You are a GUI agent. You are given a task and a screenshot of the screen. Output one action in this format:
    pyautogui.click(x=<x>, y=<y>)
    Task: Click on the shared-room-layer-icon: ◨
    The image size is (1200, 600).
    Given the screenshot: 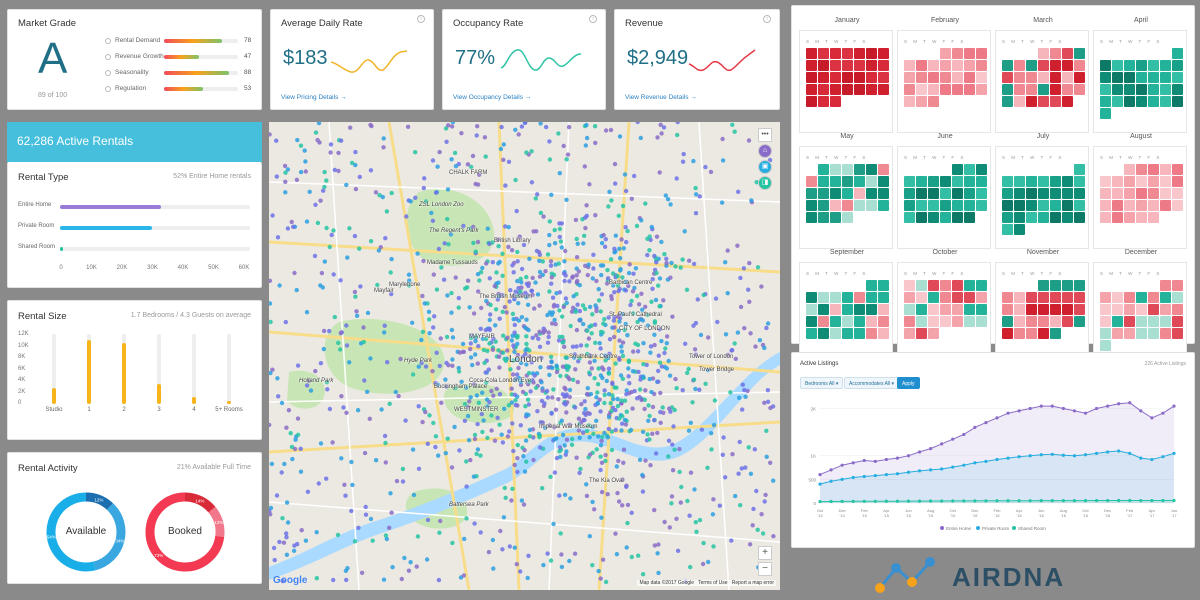 What is the action you would take?
    pyautogui.click(x=765, y=183)
    